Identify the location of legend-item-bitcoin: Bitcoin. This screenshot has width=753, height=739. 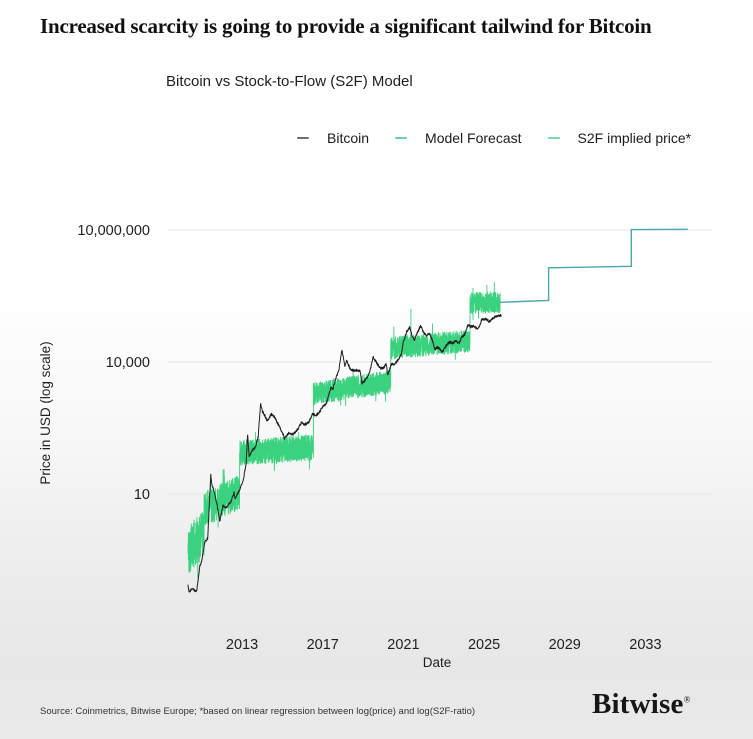
(333, 138).